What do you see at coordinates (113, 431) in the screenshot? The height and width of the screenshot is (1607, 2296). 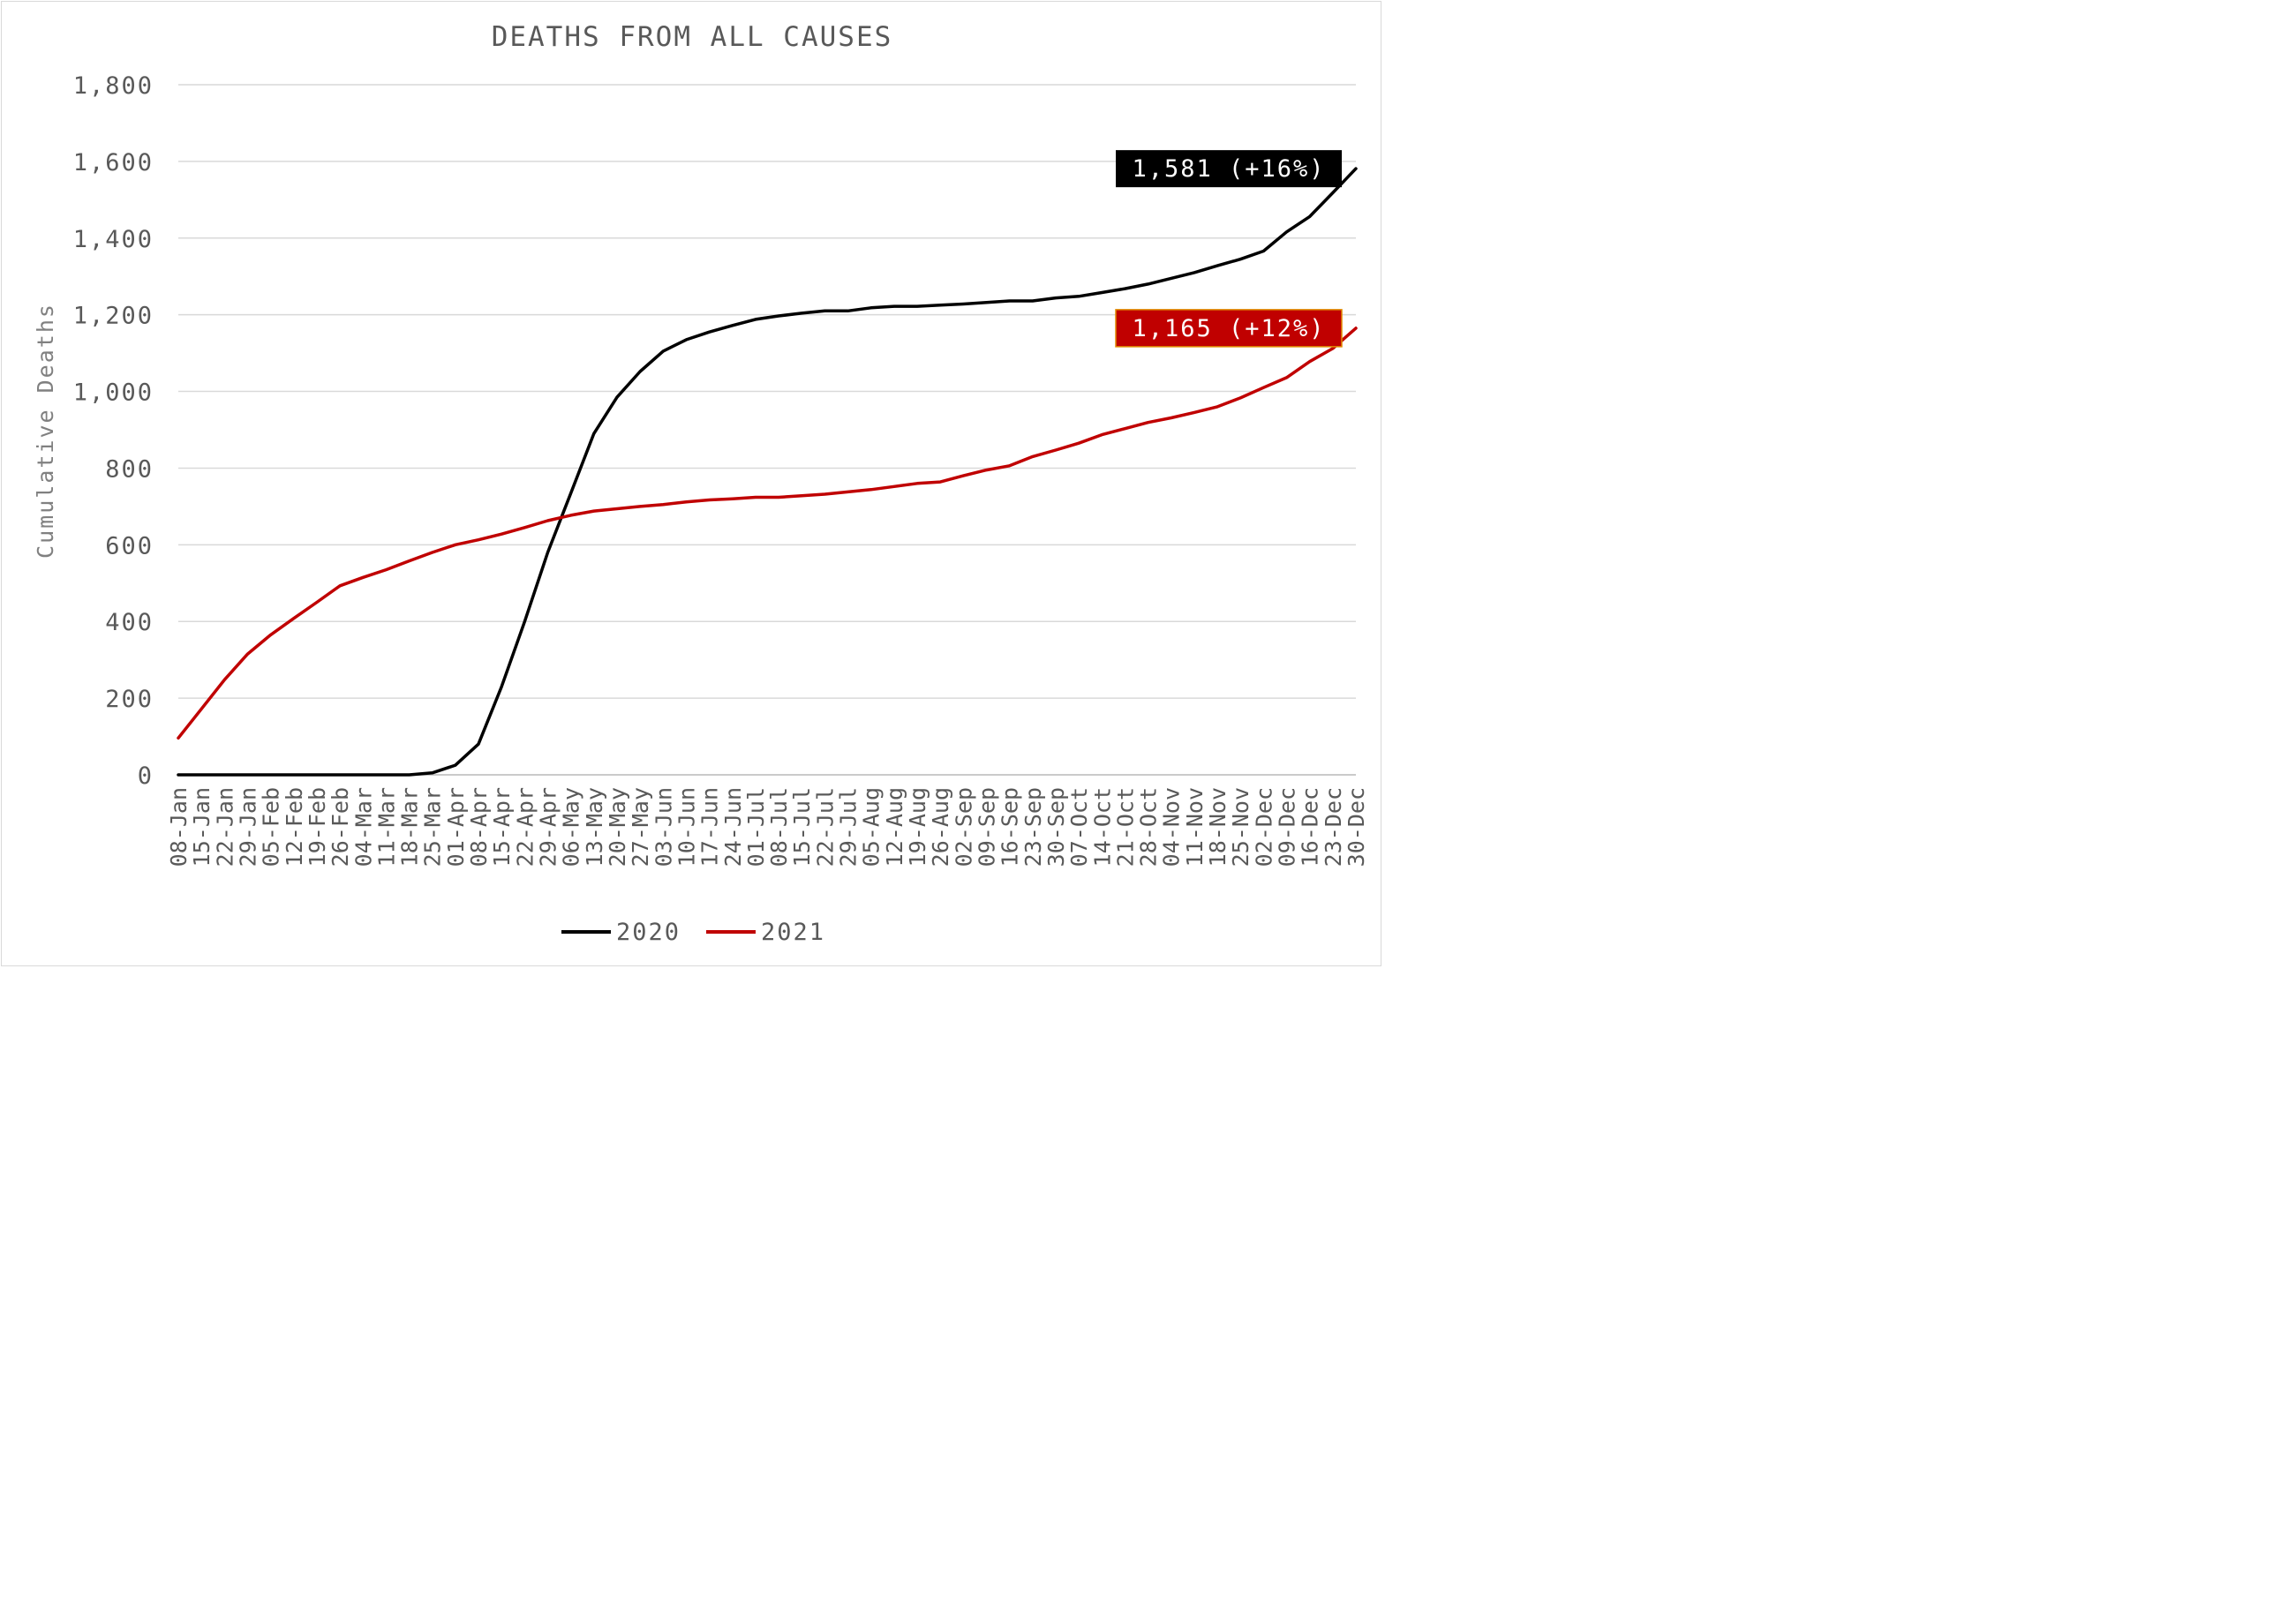 I see `y-axis-ticks: 0 200 400 600 800 1,000 1,200 1,400 1,600 1,800` at bounding box center [113, 431].